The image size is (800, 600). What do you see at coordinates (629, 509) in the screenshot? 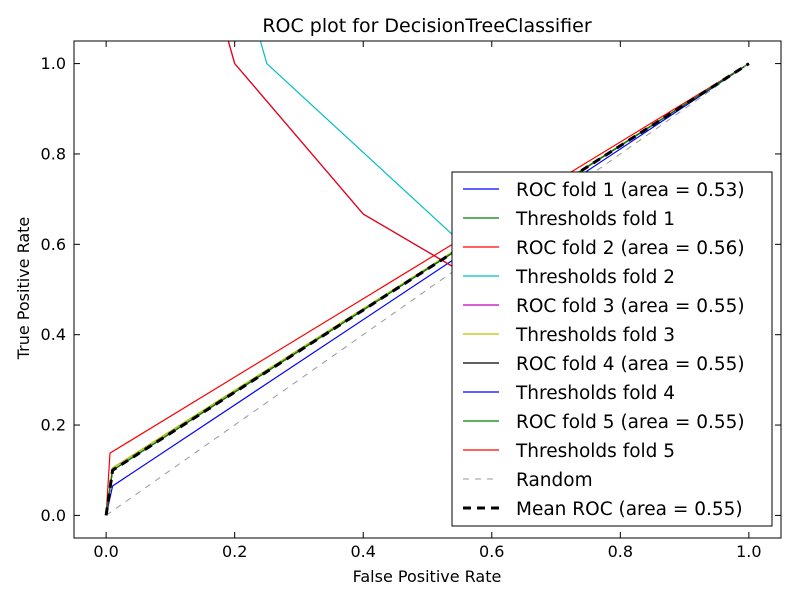
I see `legend-entry-label: Mean ROC (area = 0.55)` at bounding box center [629, 509].